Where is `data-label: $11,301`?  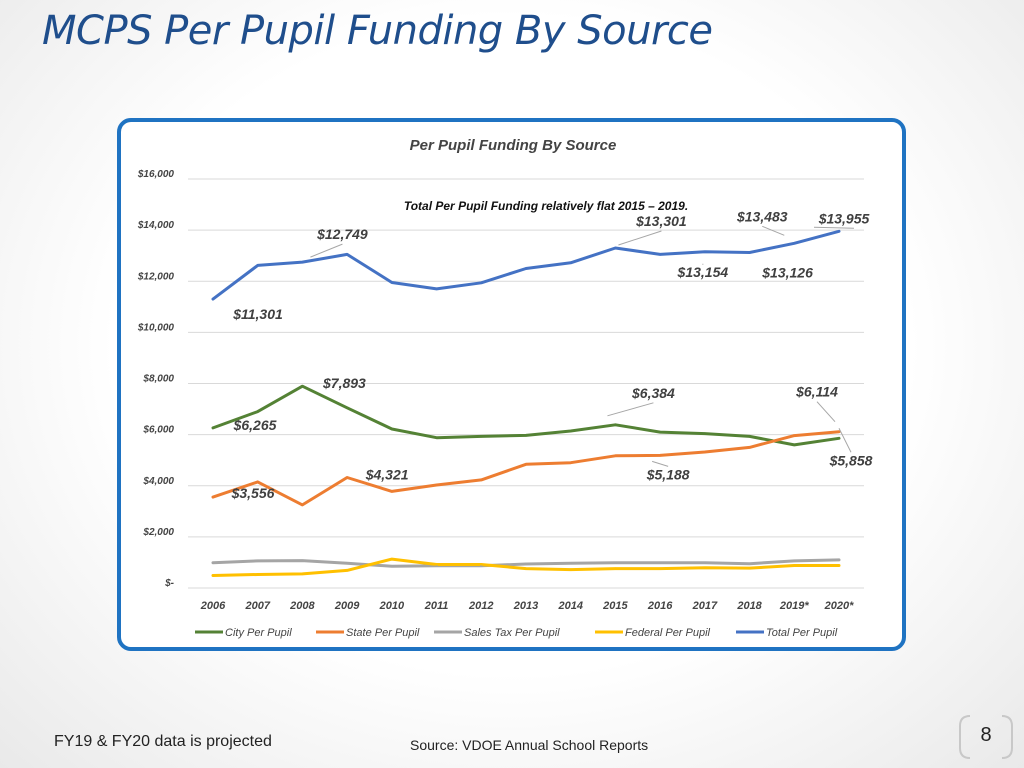
data-label: $11,301 is located at coordinates (257, 314).